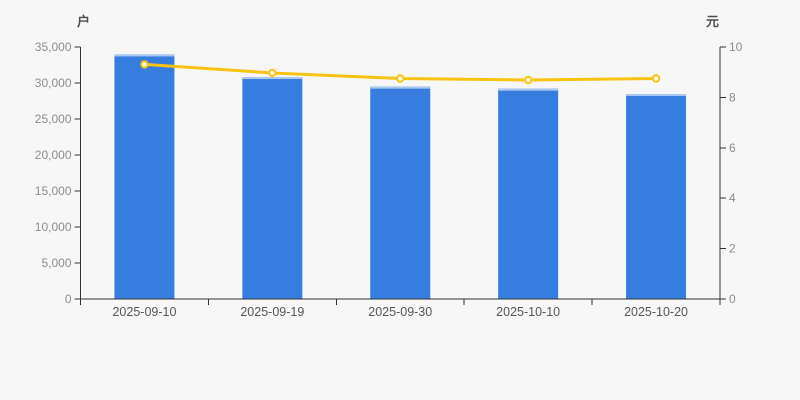  I want to click on right-axis-tick-label: 4, so click(732, 198).